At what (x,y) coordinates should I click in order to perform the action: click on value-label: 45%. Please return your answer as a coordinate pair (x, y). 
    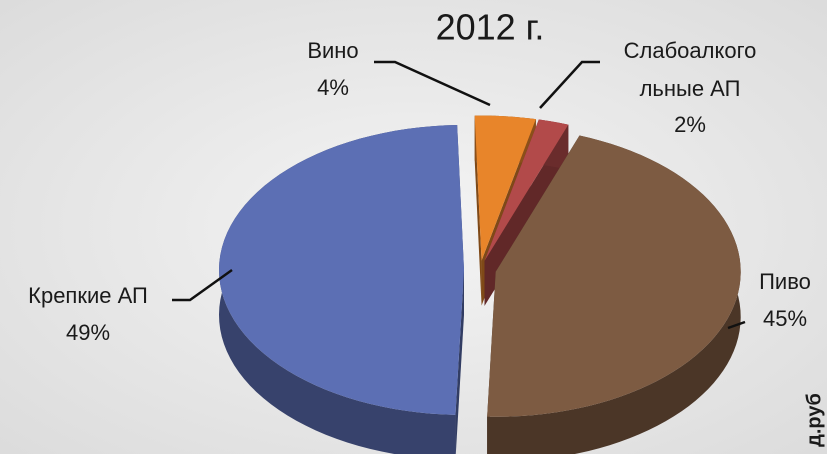
    Looking at the image, I should click on (785, 318).